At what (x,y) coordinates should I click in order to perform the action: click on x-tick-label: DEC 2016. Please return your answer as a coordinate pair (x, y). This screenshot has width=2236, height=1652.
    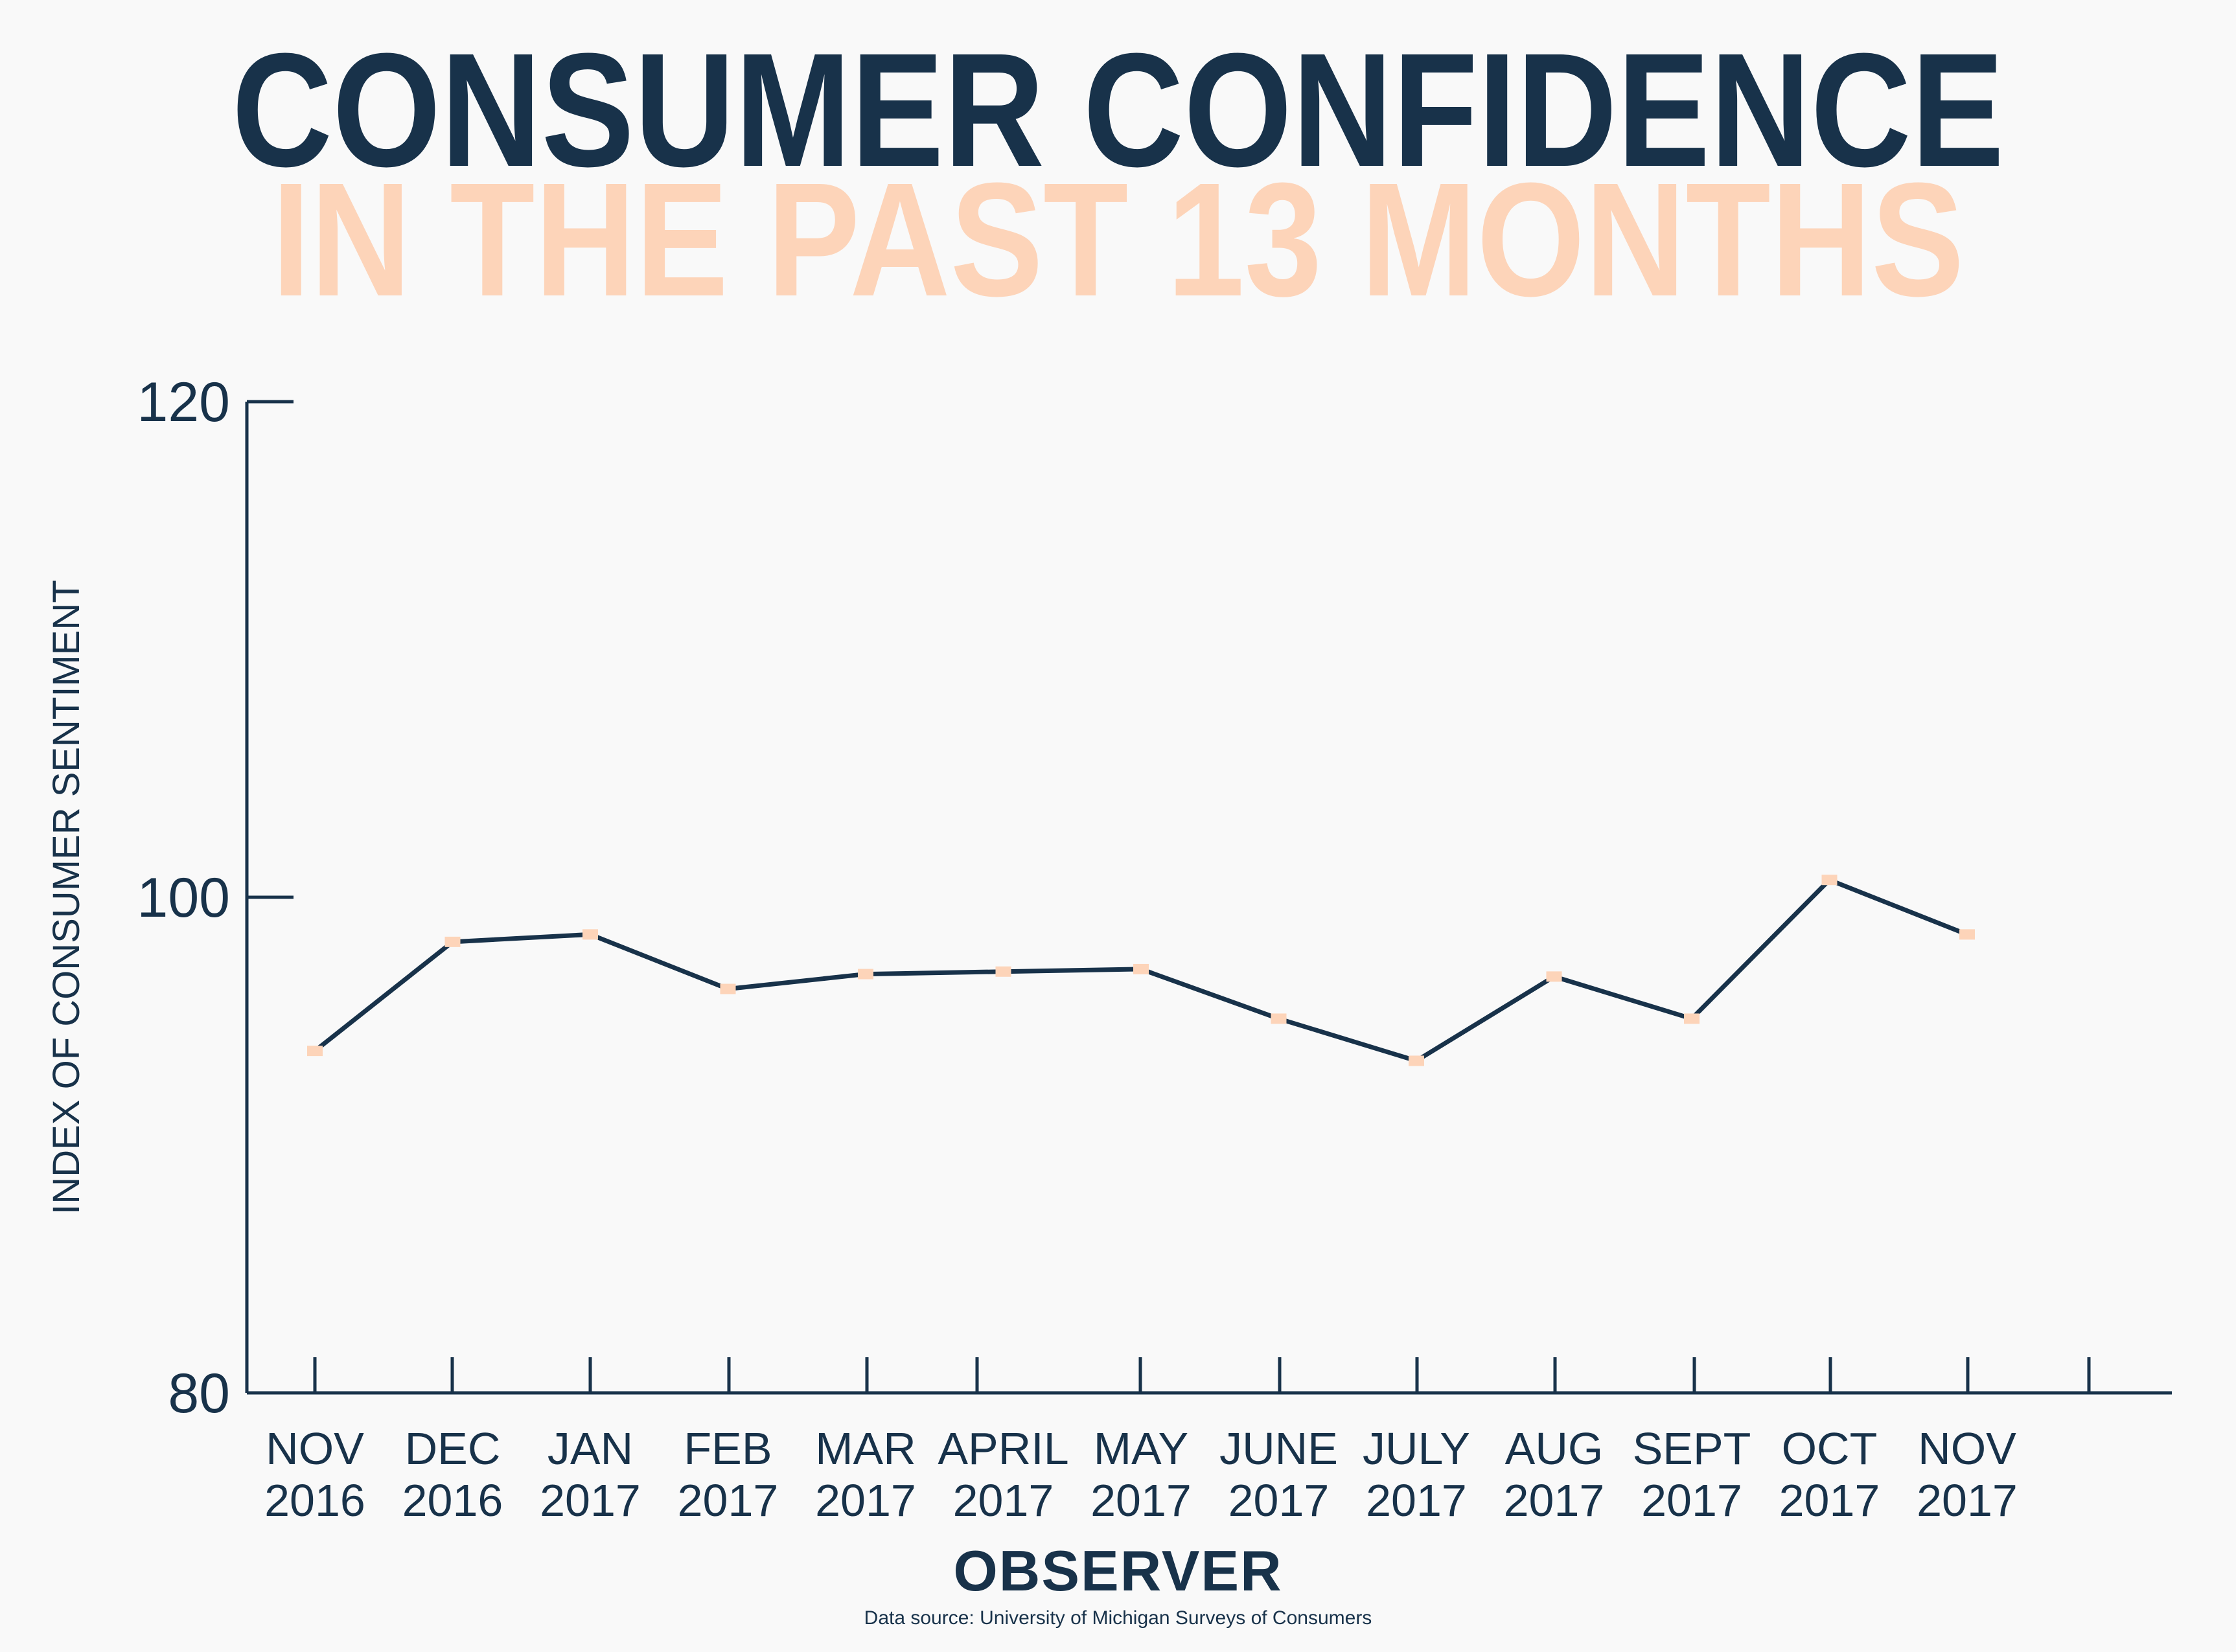
    Looking at the image, I should click on (452, 1474).